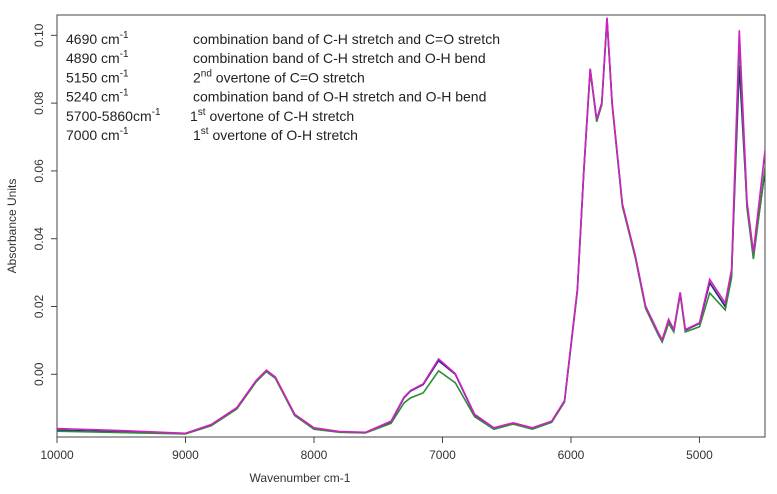 The width and height of the screenshot is (777, 494). Describe the element at coordinates (197, 77) in the screenshot. I see `annotation-run: 2` at that location.